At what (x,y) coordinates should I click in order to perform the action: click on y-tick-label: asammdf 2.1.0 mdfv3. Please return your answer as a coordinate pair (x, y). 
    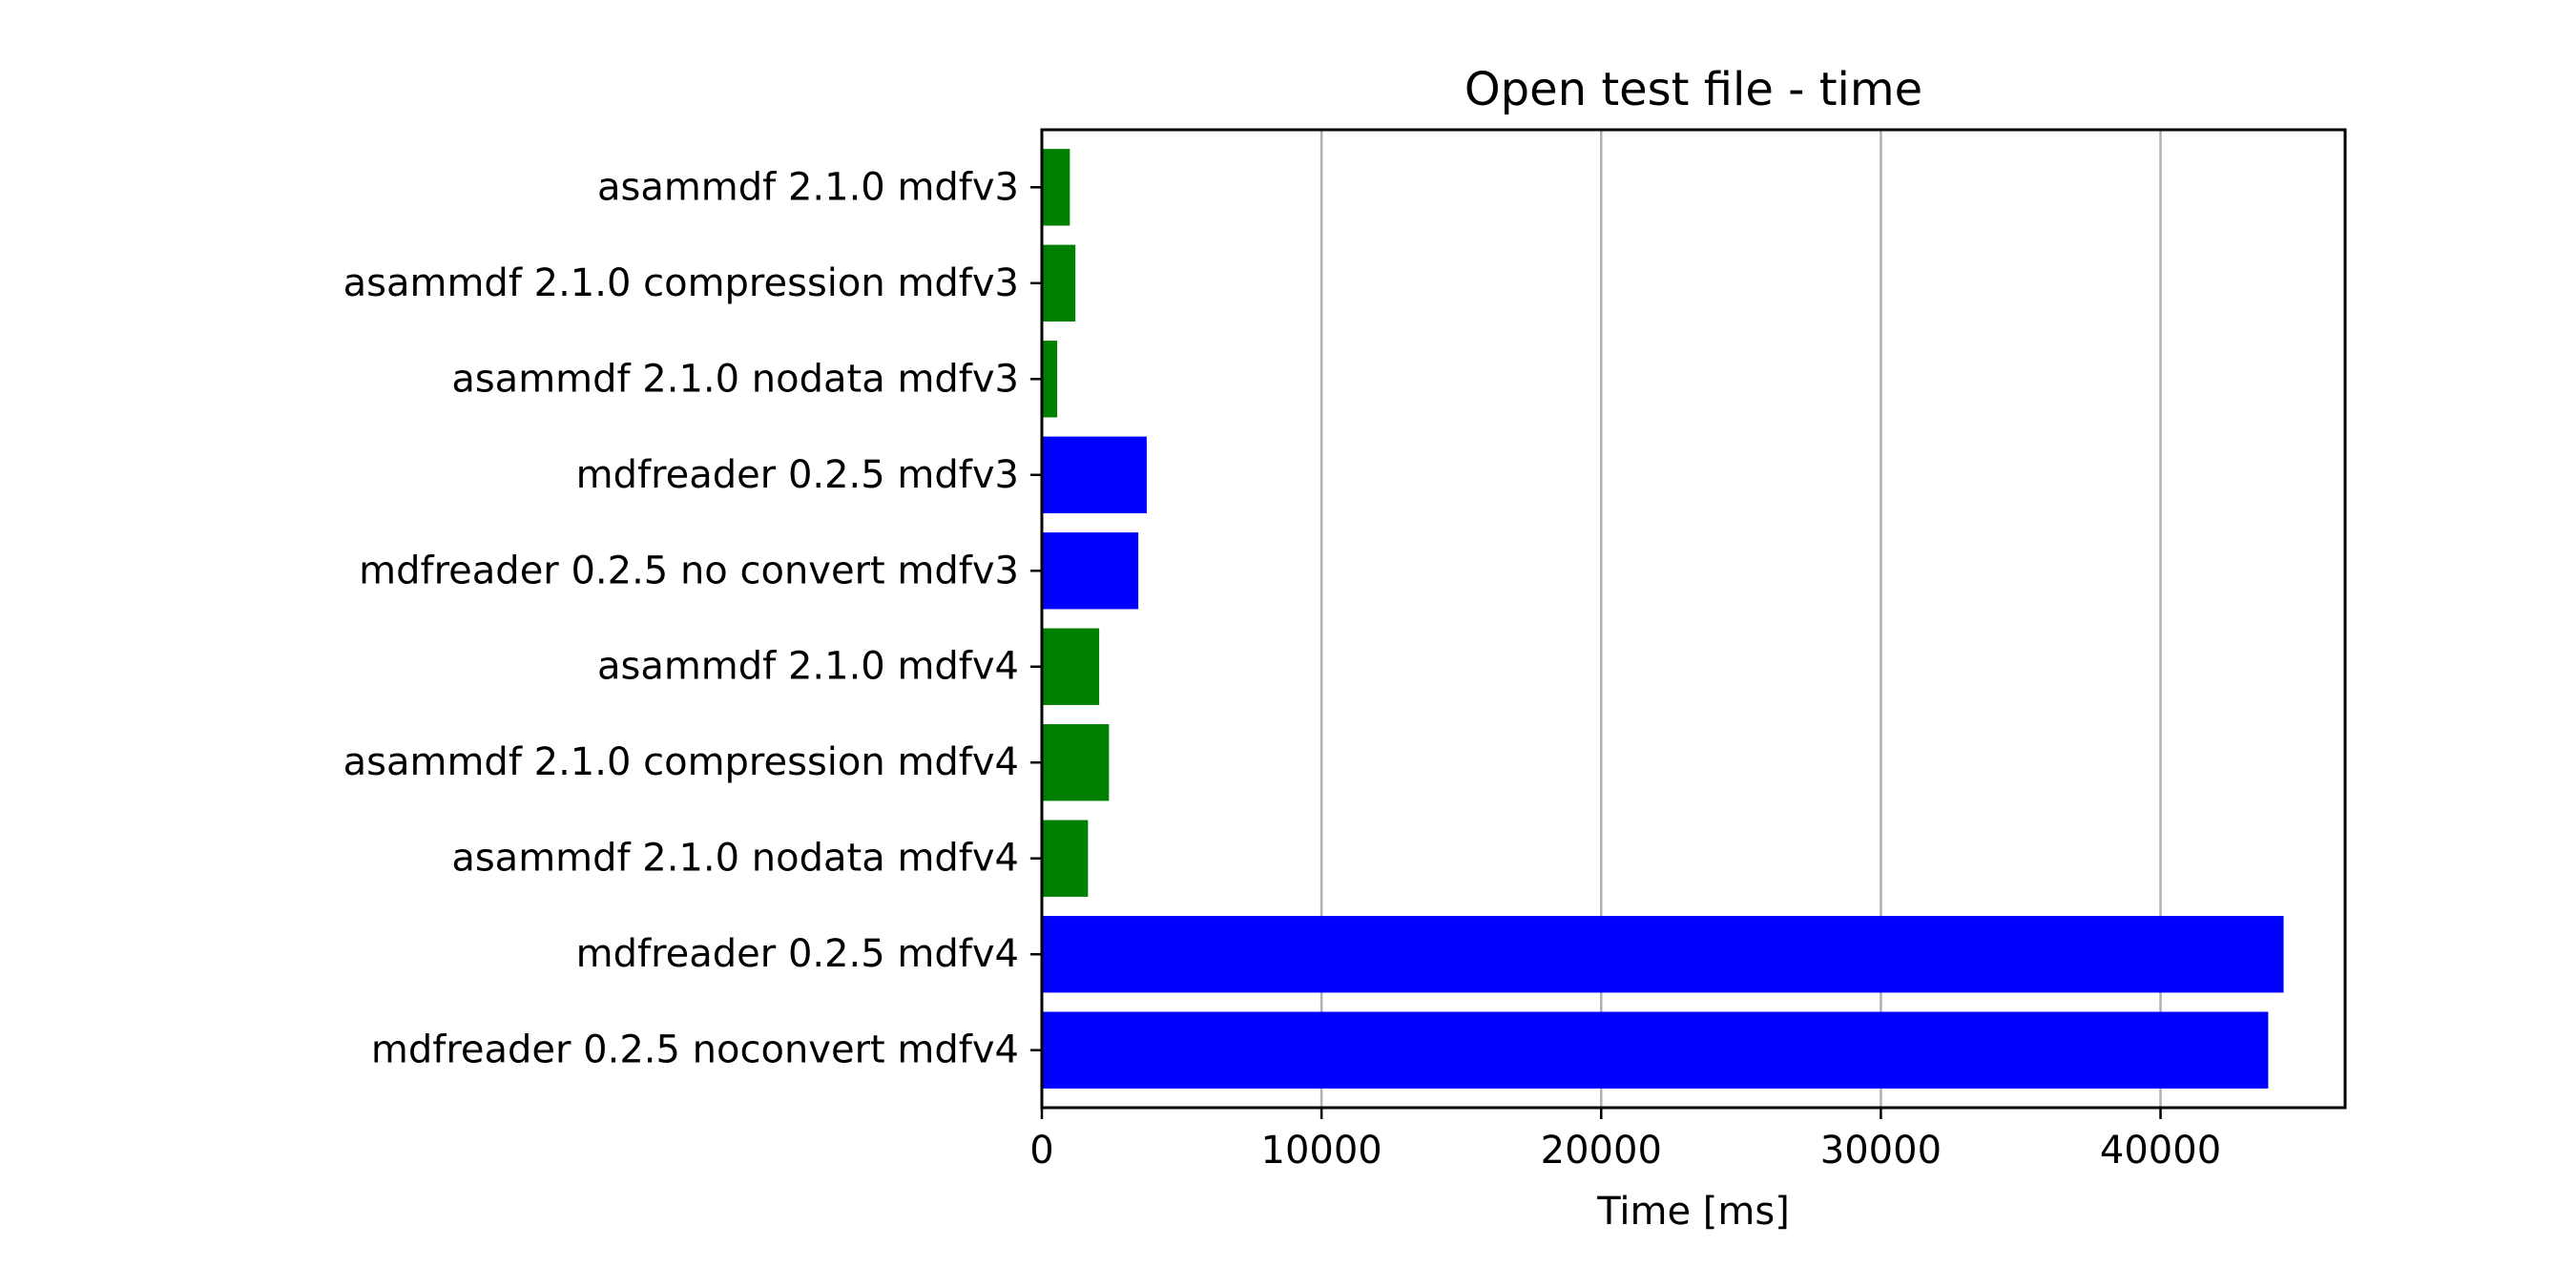
    Looking at the image, I should click on (808, 187).